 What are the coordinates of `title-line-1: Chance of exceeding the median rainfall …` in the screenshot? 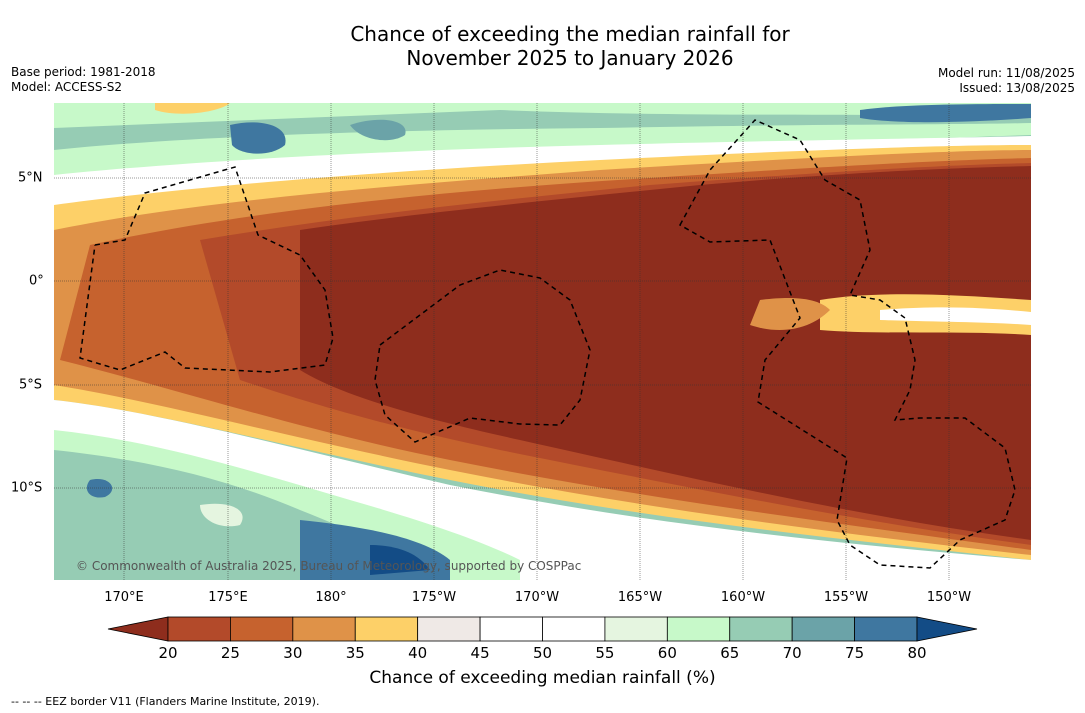 It's located at (570, 34).